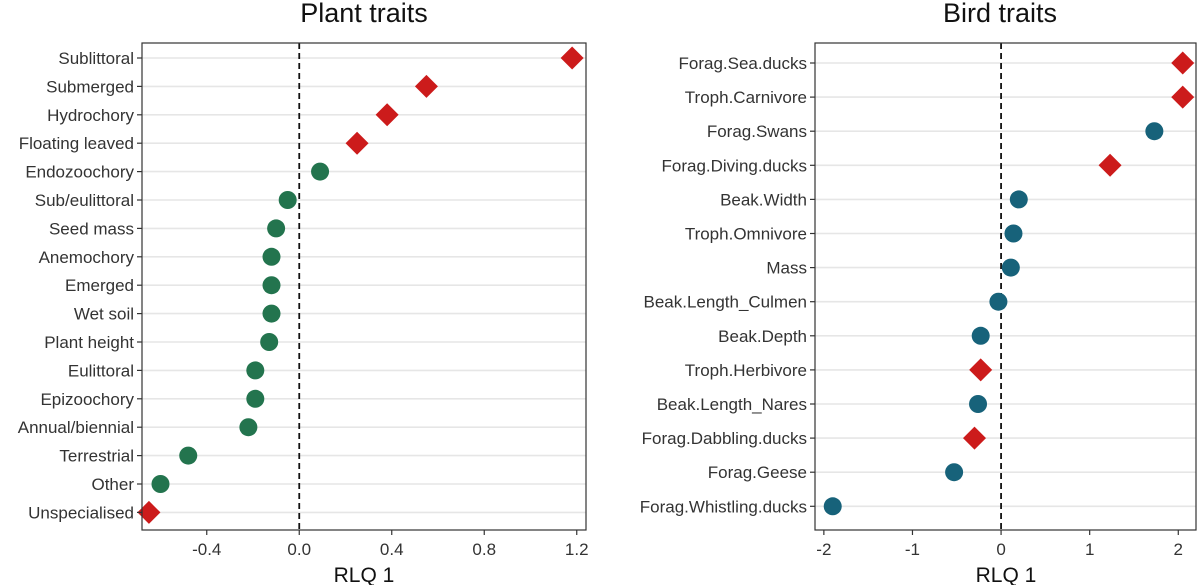 This screenshot has width=1200, height=585. I want to click on plant-traits-x-axis-label: RLQ 1, so click(364, 574).